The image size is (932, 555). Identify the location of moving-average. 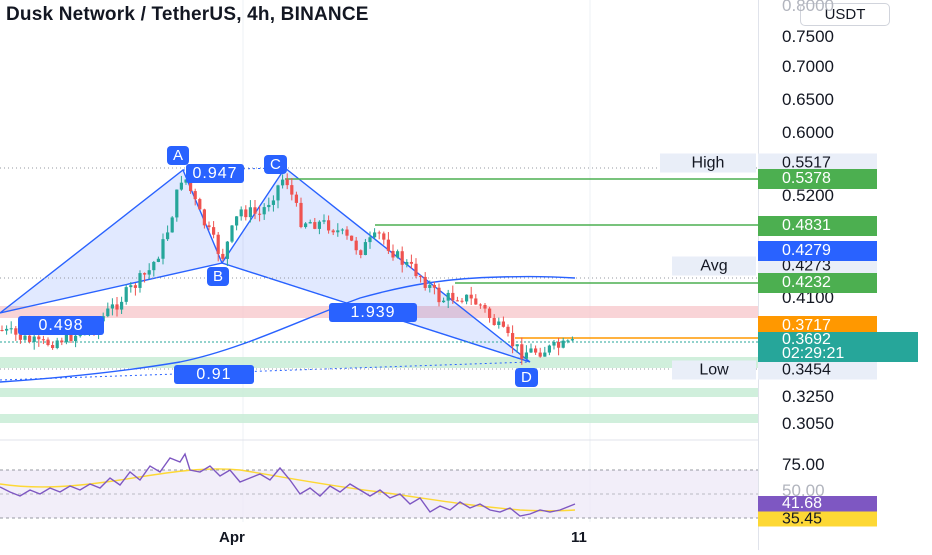
(288, 329).